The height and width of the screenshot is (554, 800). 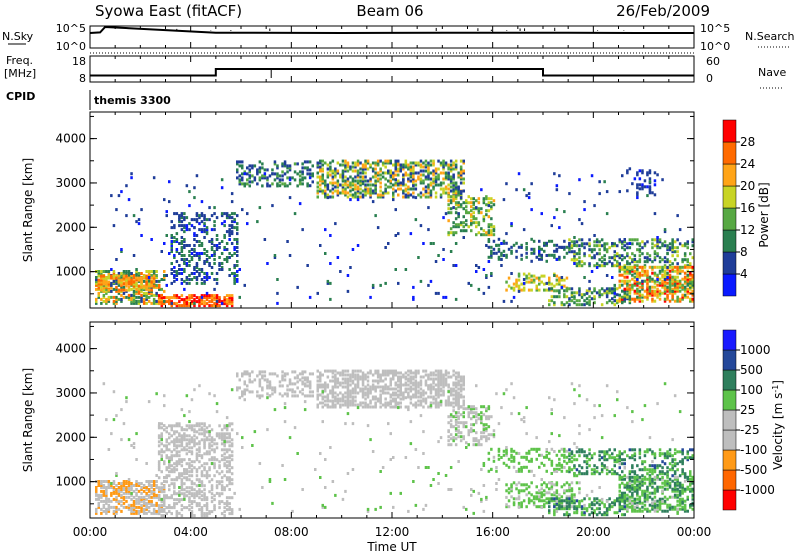 I want to click on colorbar-label: 12, so click(x=747, y=230).